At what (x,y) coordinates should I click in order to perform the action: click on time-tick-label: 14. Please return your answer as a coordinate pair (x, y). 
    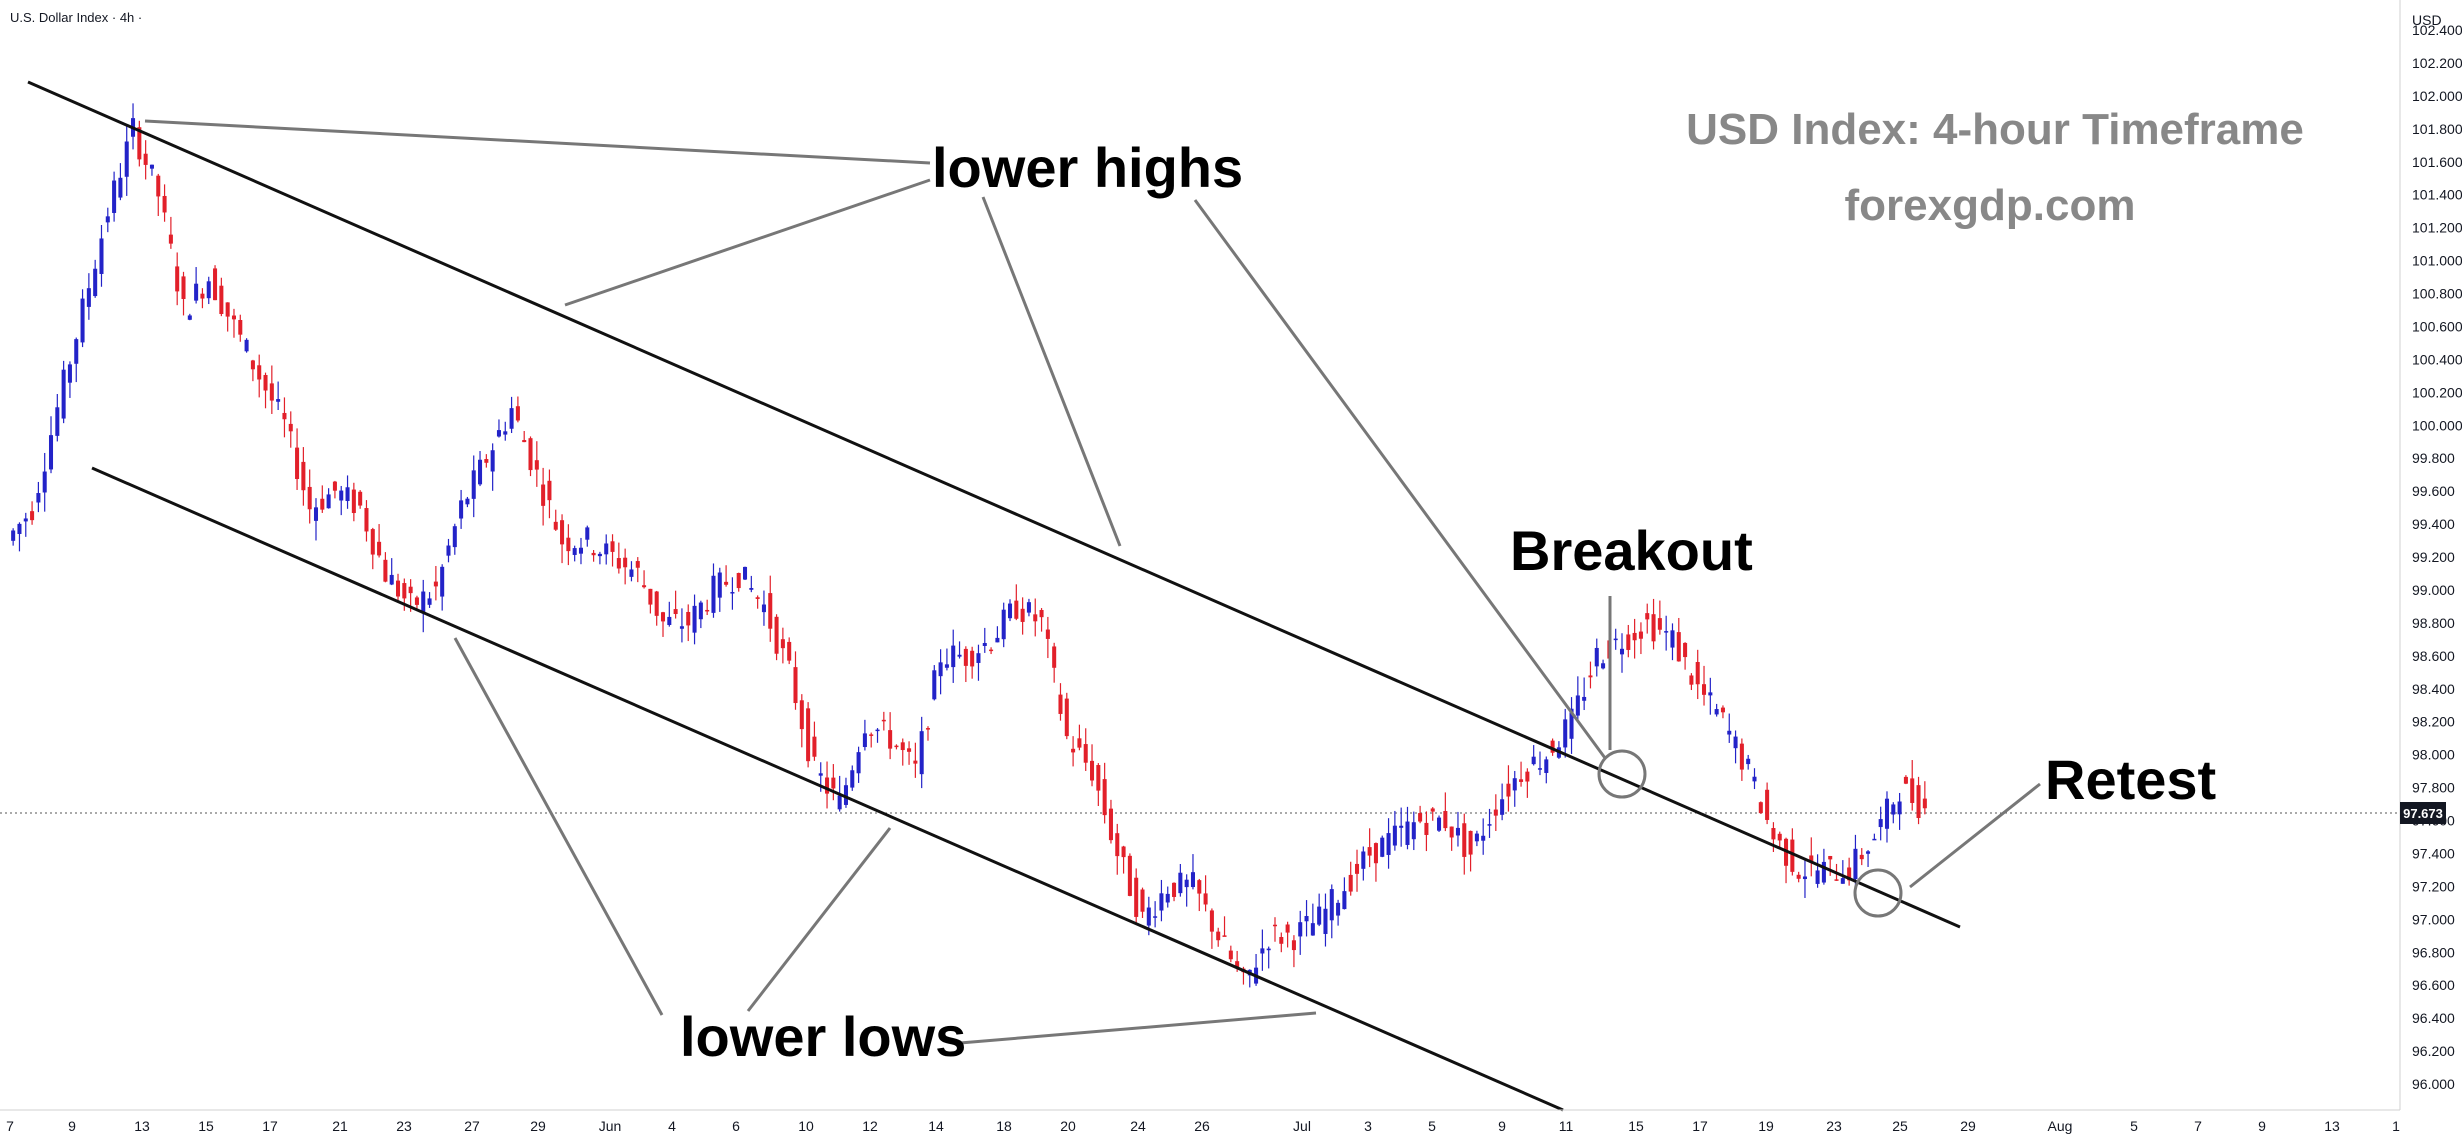
    Looking at the image, I should click on (936, 1126).